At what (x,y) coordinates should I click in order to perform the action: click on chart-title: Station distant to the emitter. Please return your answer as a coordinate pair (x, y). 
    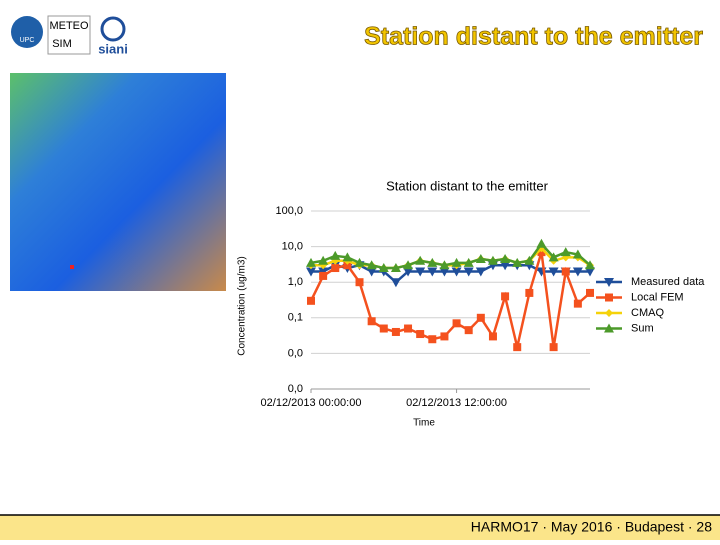
    Looking at the image, I should click on (467, 185).